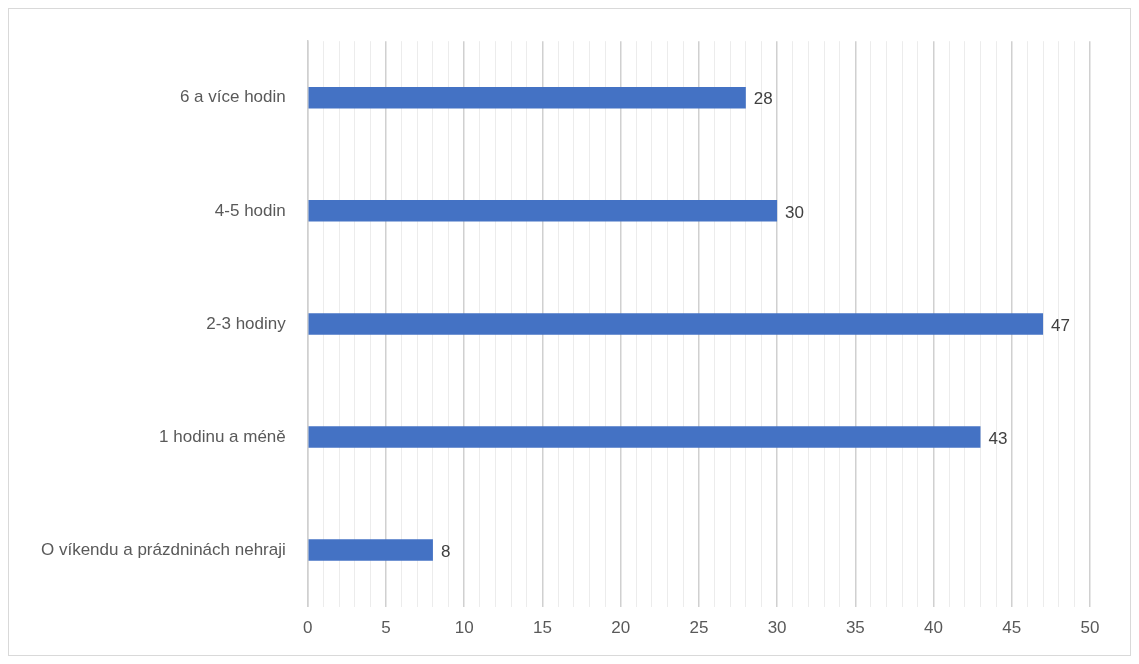 This screenshot has width=1139, height=664. What do you see at coordinates (163, 549) in the screenshot?
I see `y-tick-label: O víkendu a prázdninách nehraji` at bounding box center [163, 549].